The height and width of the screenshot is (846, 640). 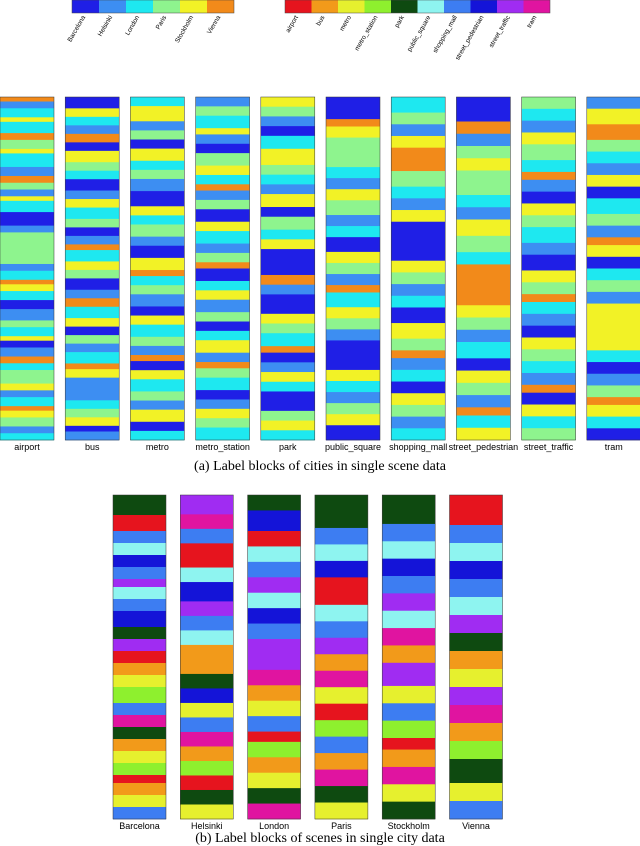 What do you see at coordinates (445, 34) in the screenshot?
I see `legend-label-shopping-mall: shopping_mall` at bounding box center [445, 34].